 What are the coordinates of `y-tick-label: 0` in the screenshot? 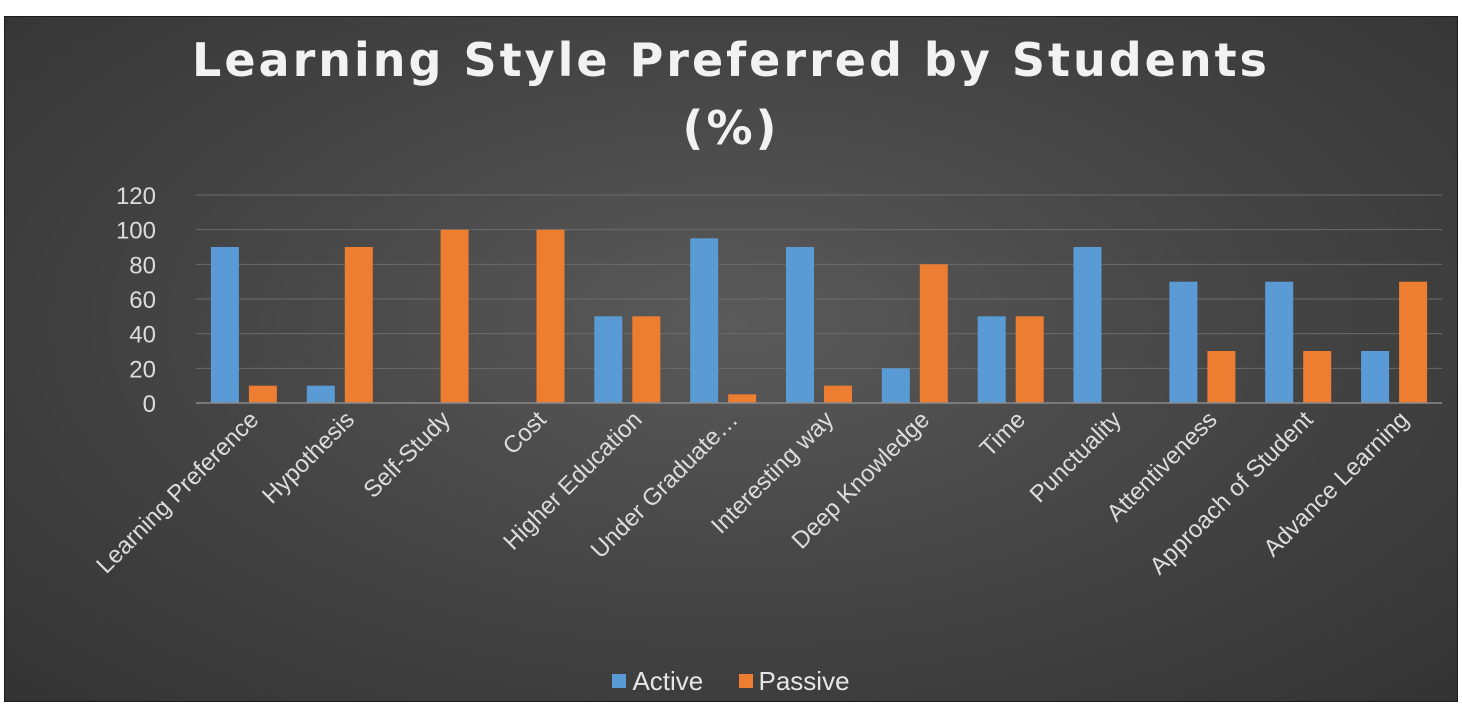 It's located at (149, 404).